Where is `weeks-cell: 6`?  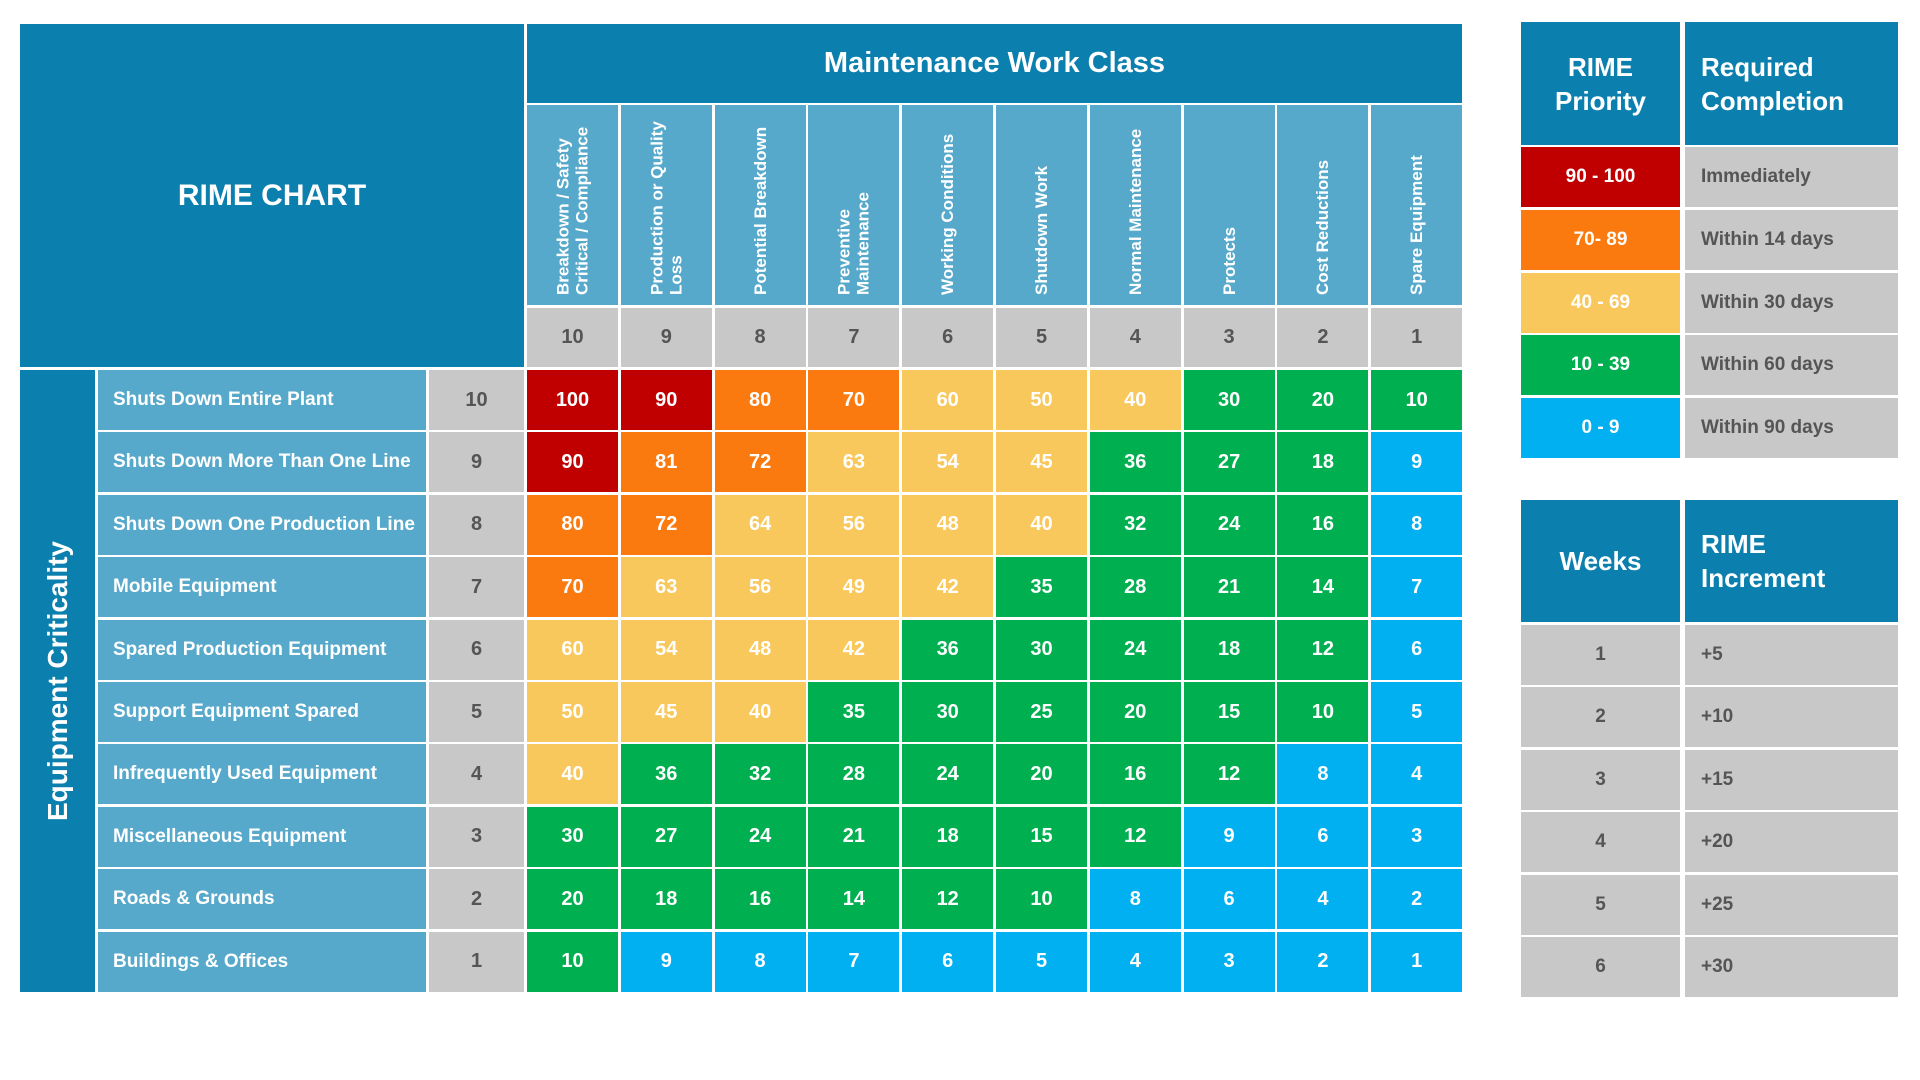
weeks-cell: 6 is located at coordinates (1600, 967).